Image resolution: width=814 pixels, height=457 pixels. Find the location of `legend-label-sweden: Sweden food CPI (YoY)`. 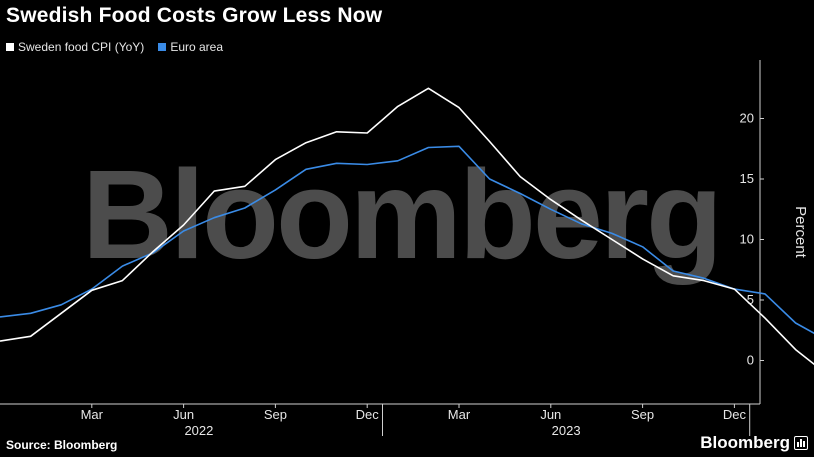

legend-label-sweden: Sweden food CPI (YoY) is located at coordinates (81, 47).